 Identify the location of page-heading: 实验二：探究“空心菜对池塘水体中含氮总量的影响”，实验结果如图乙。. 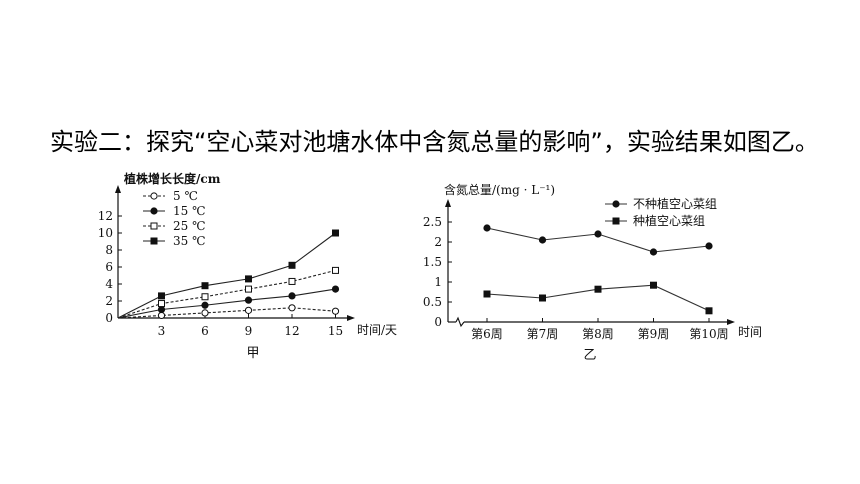
(434, 142).